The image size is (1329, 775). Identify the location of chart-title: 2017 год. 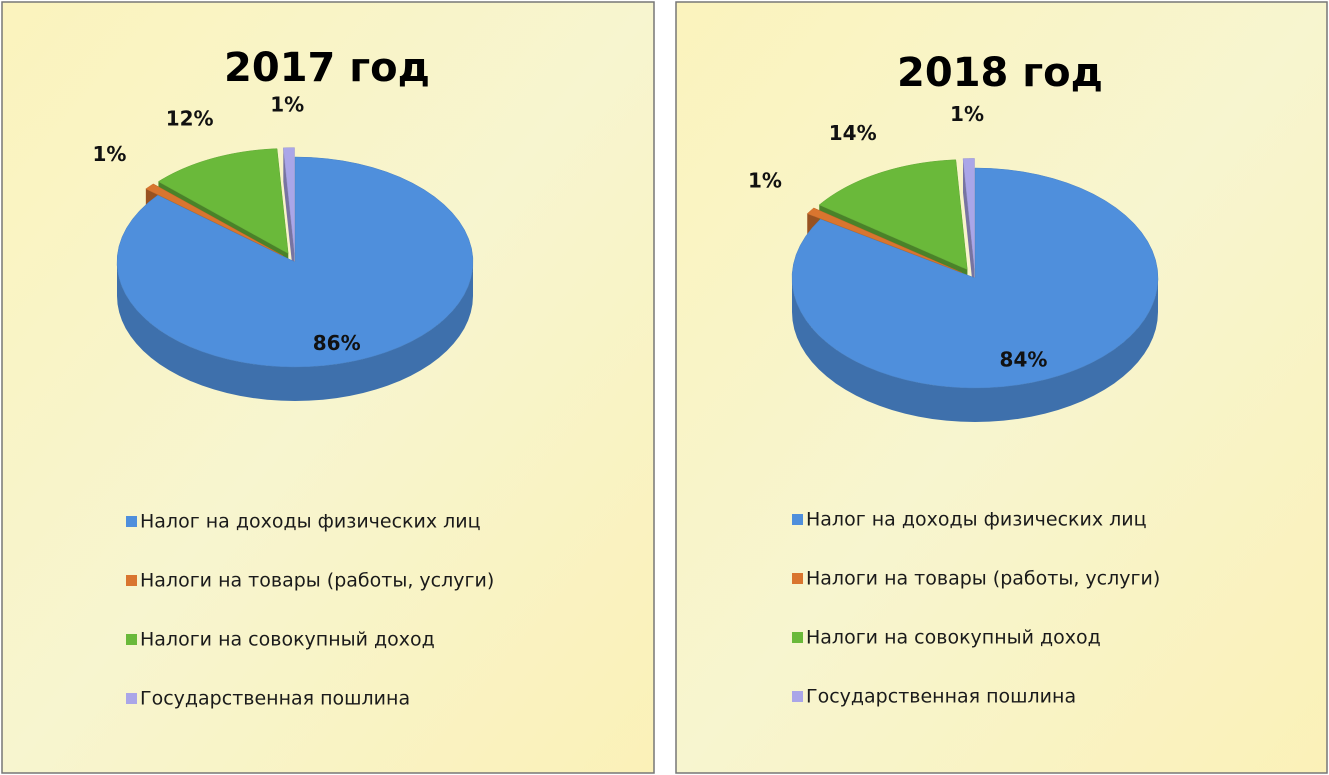
(327, 68).